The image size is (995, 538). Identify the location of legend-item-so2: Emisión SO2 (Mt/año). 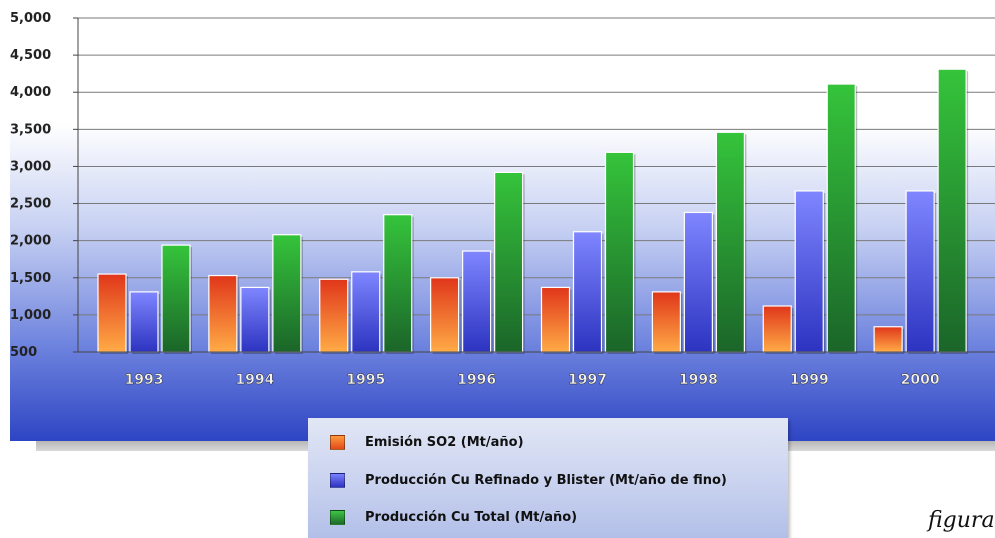
(427, 442).